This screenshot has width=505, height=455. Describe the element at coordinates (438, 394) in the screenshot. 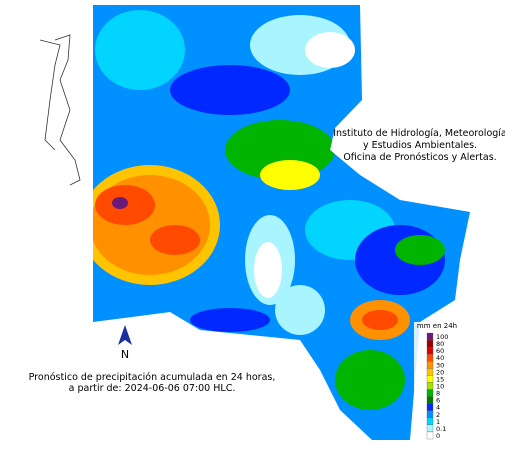

I see `legend-label: 8` at that location.